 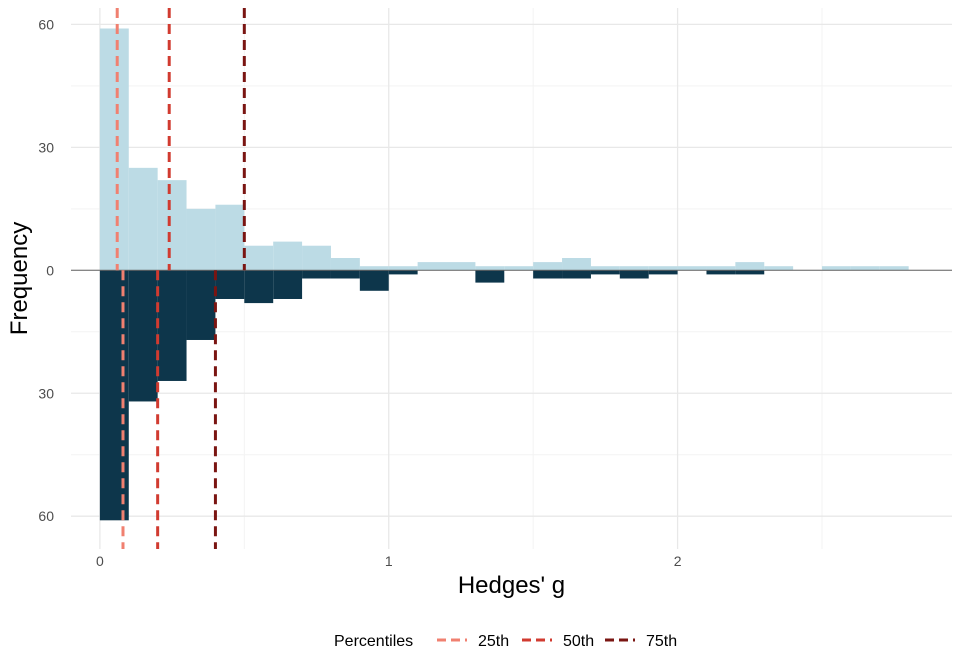 I want to click on legend-label-25th: 25th, so click(x=493, y=641).